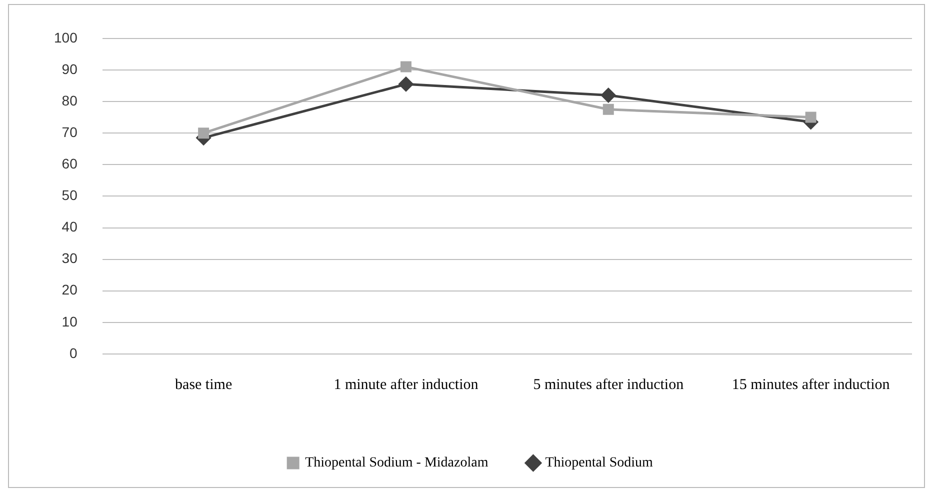 The image size is (927, 491). Describe the element at coordinates (203, 384) in the screenshot. I see `x-tick-label: base time` at that location.